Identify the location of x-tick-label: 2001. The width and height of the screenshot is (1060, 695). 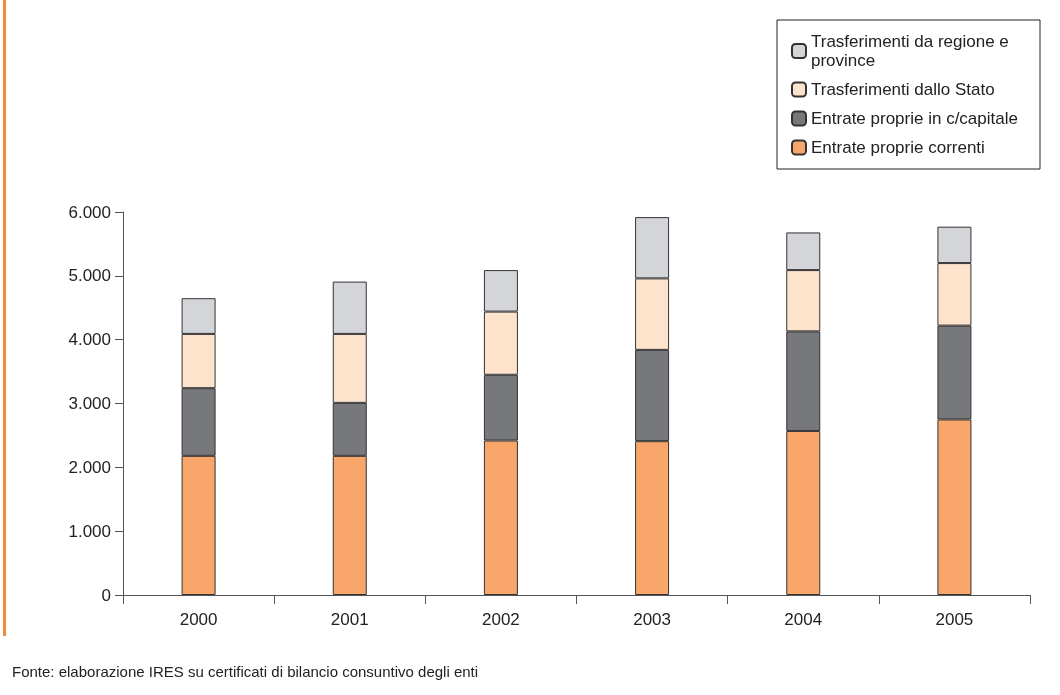
(349, 619).